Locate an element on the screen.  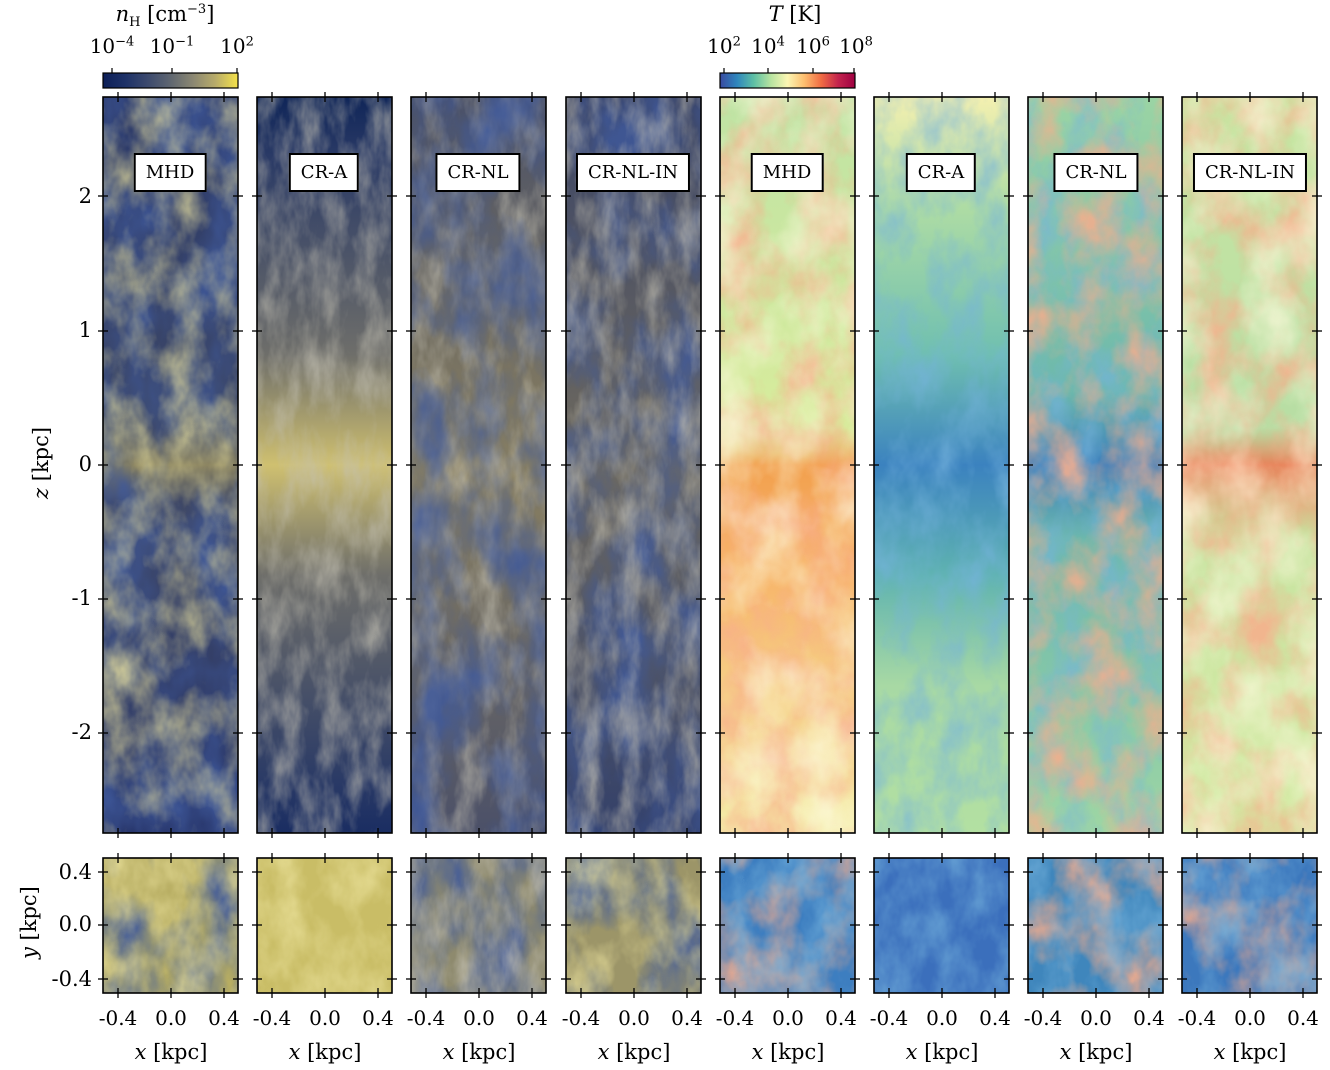
panel-cr-nl-density is located at coordinates (478, 465).